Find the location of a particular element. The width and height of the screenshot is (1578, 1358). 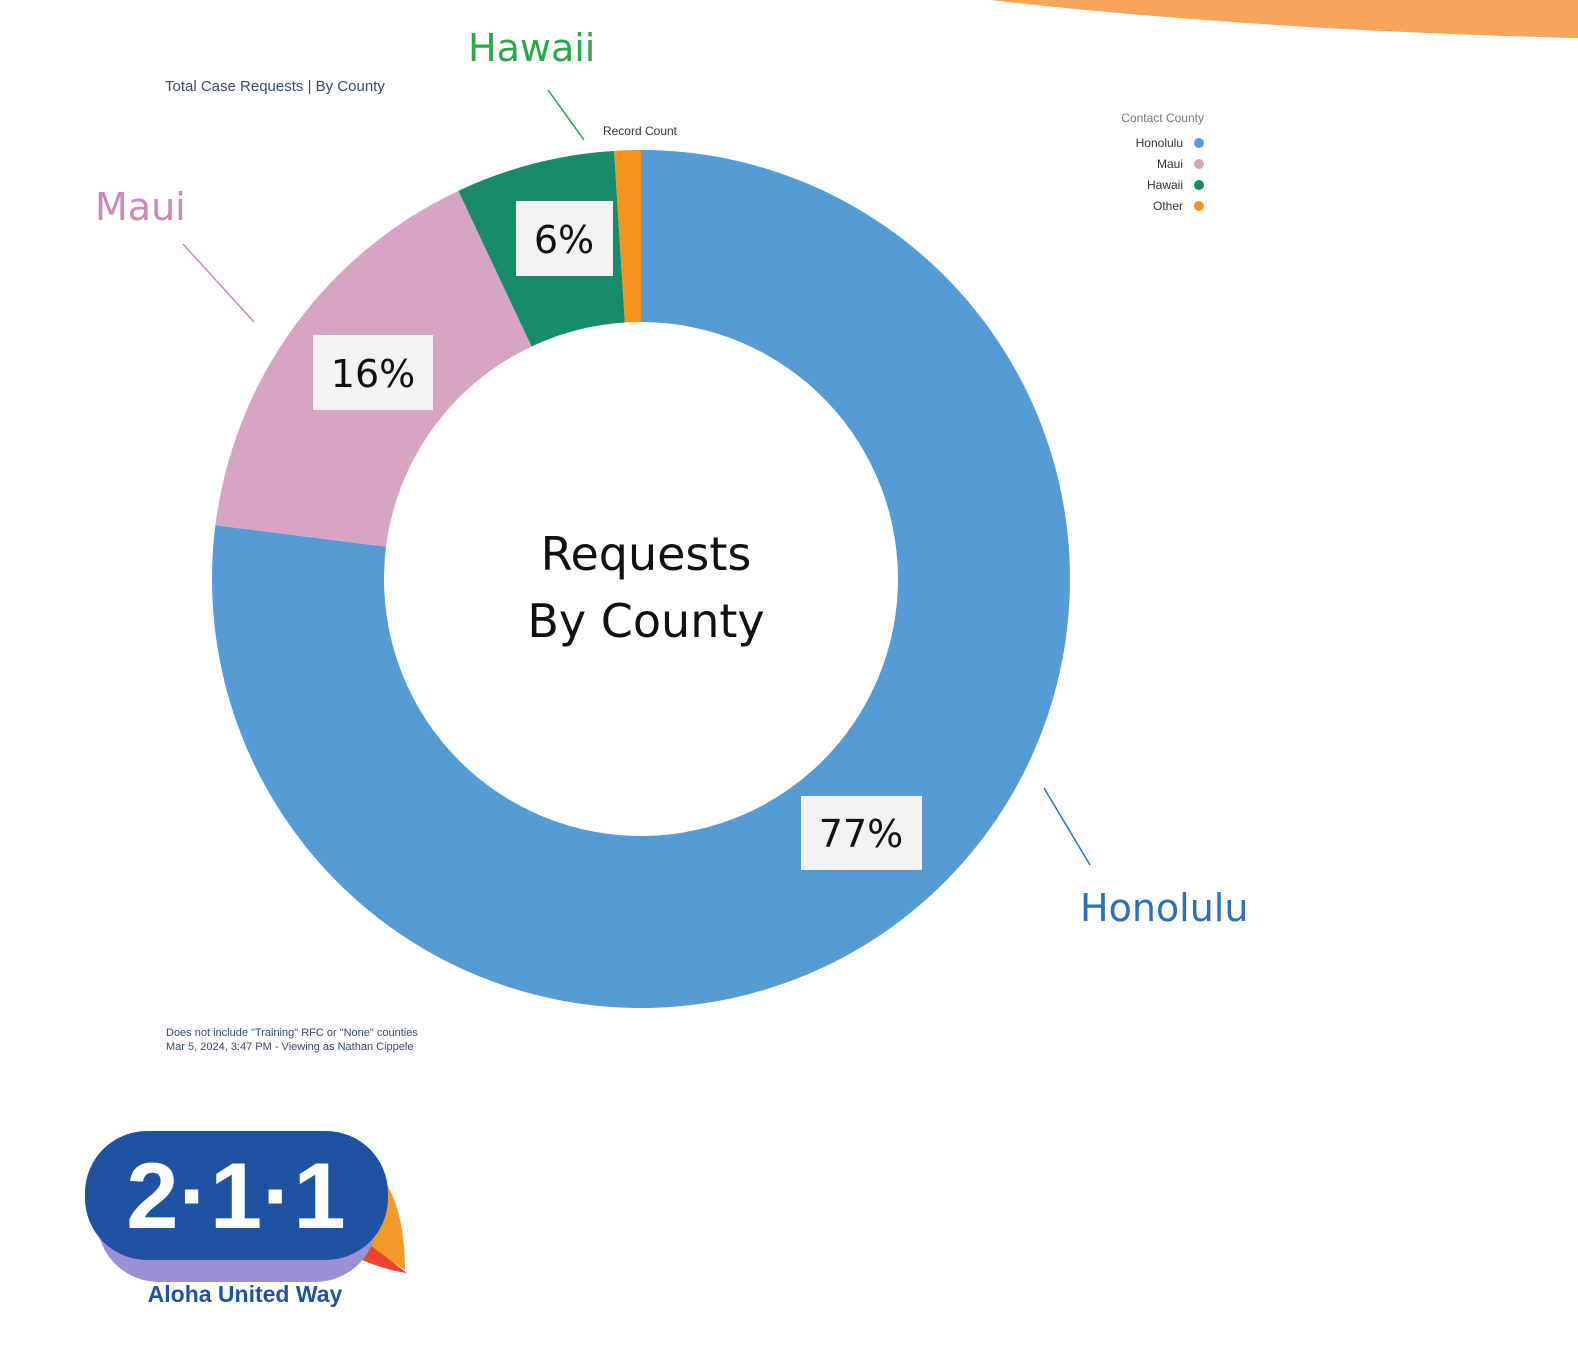

slice-other is located at coordinates (627, 236).